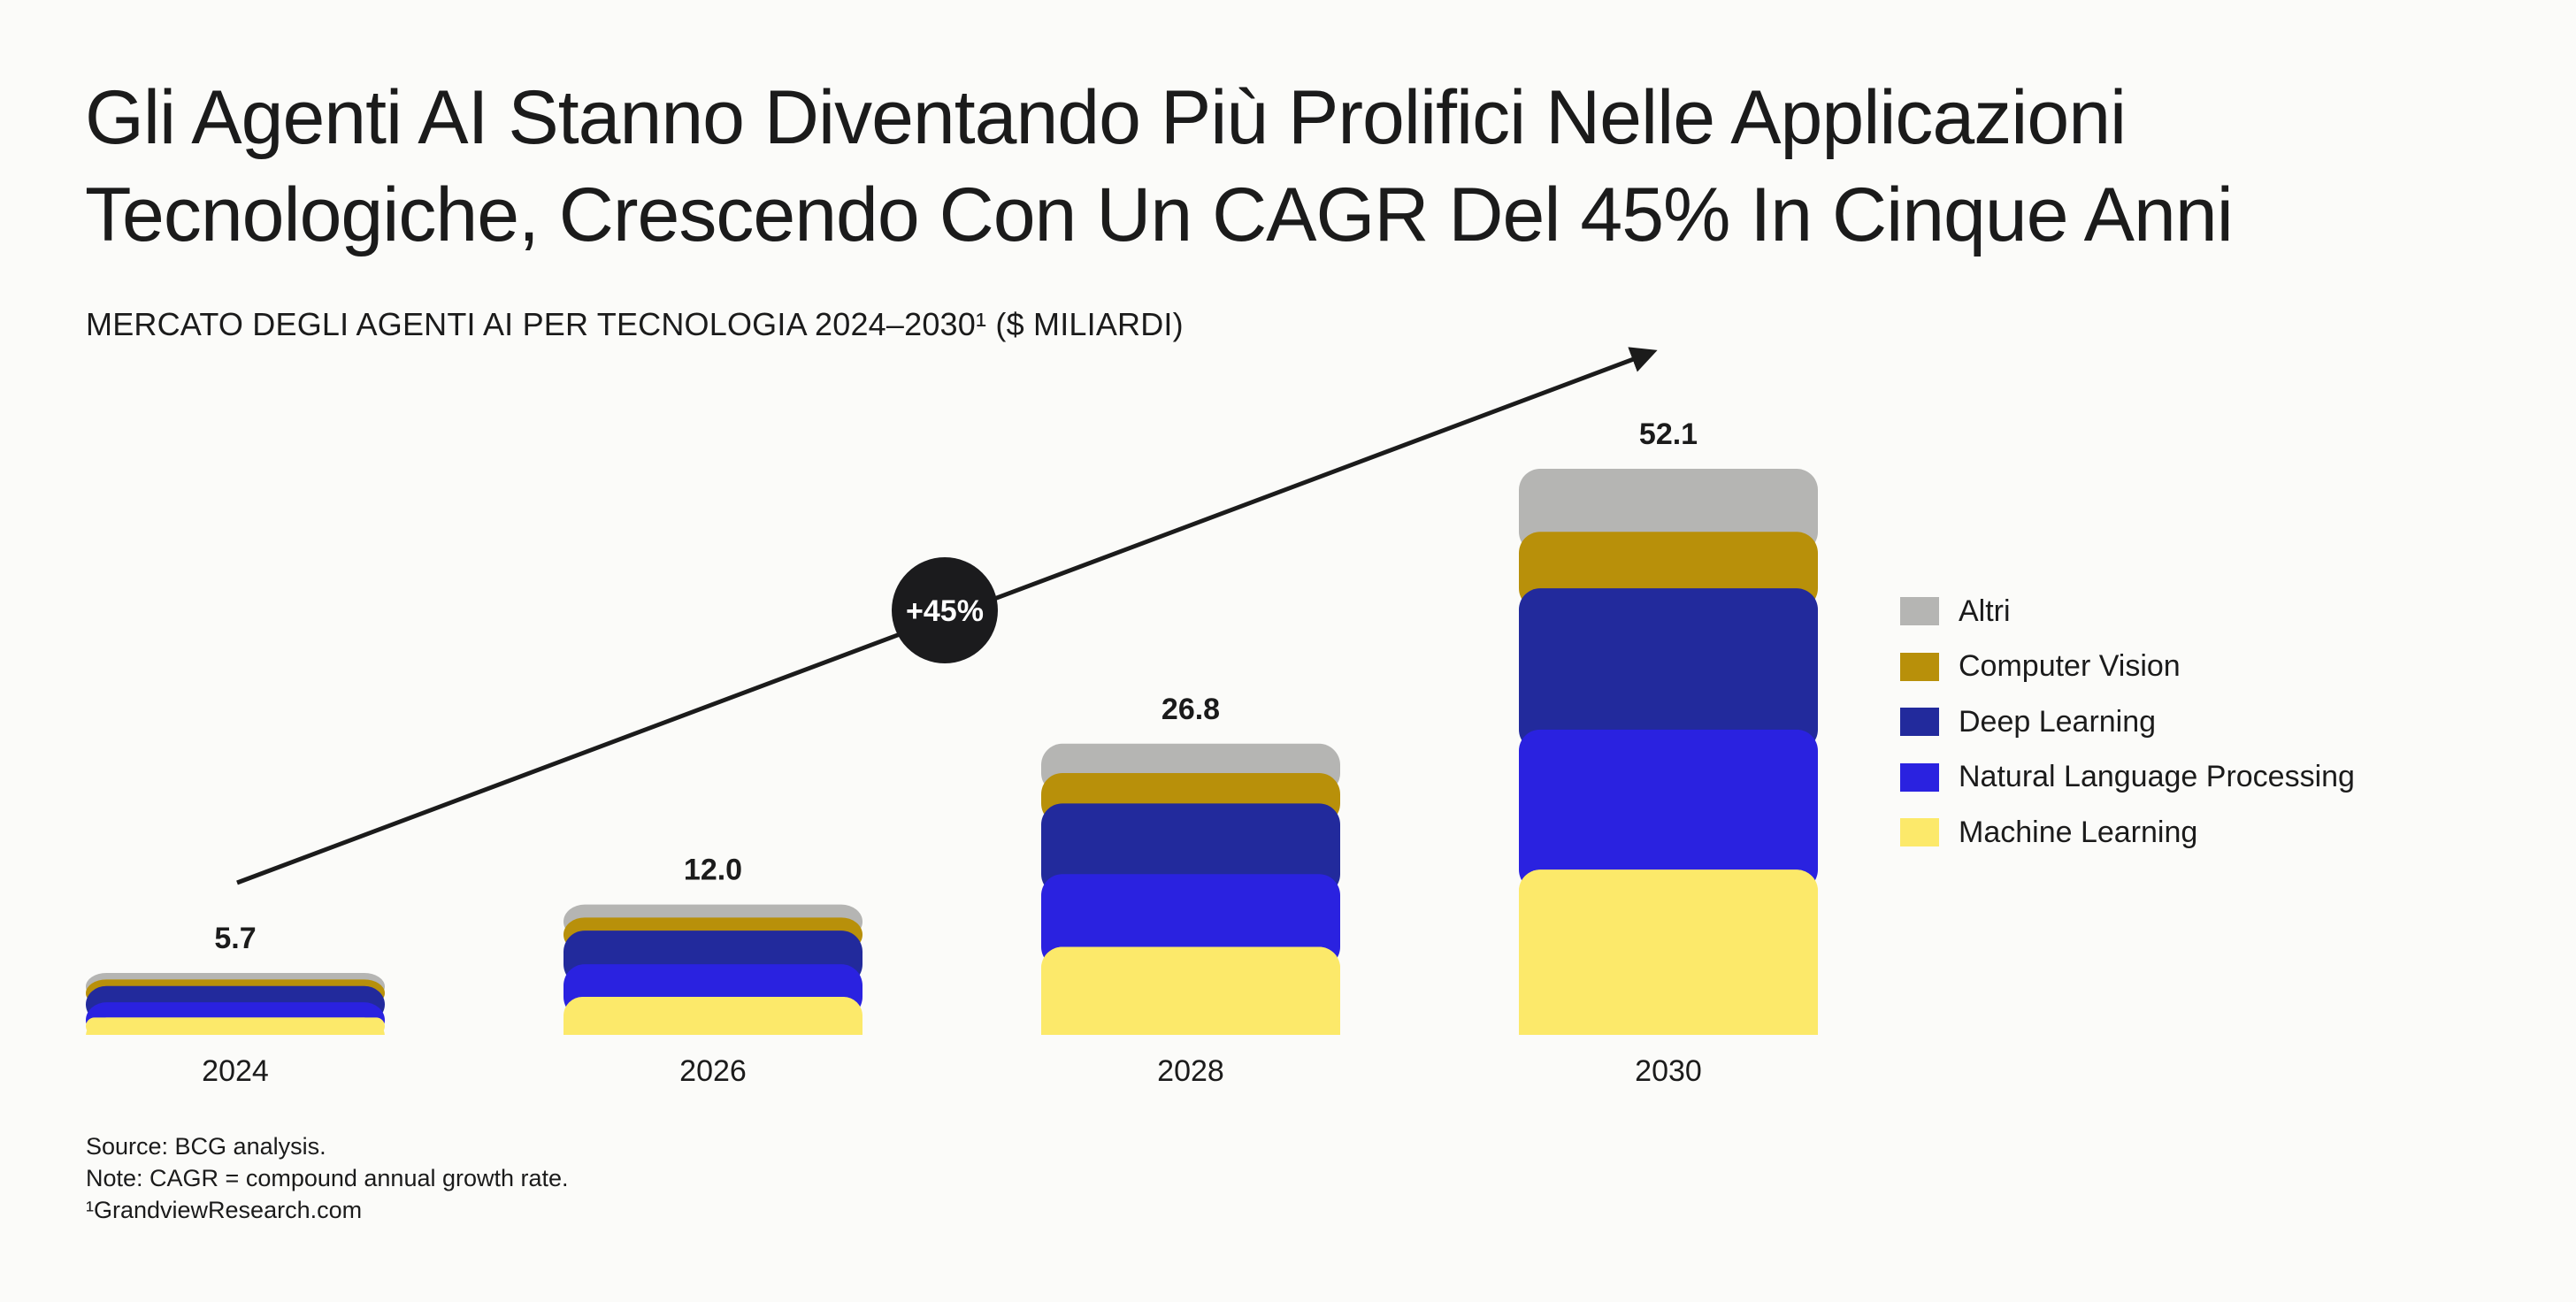 The height and width of the screenshot is (1302, 2576). I want to click on bar-2030-natural-language-processing, so click(1668, 810).